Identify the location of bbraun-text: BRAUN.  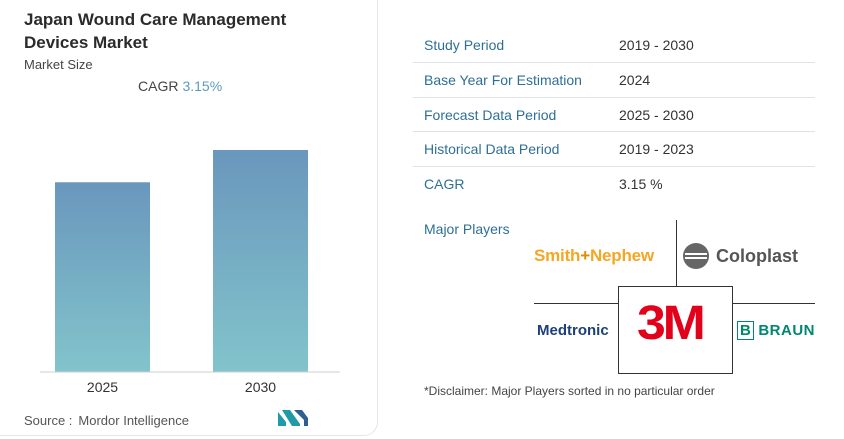
(787, 330).